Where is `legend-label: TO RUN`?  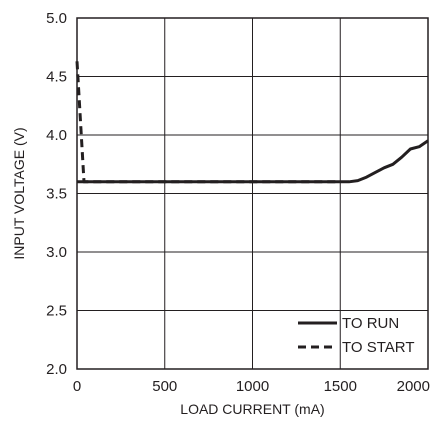 legend-label: TO RUN is located at coordinates (370, 323).